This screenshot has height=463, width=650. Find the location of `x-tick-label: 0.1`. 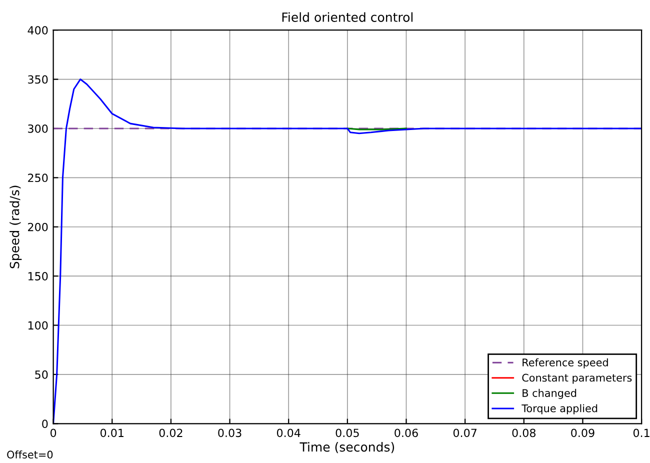

x-tick-label: 0.1 is located at coordinates (641, 433).